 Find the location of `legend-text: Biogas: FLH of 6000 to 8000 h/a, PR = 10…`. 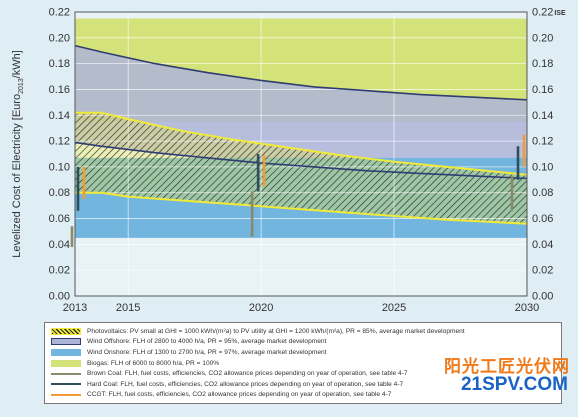

legend-text: Biogas: FLH of 6000 to 8000 h/a, PR = 10… is located at coordinates (153, 363).